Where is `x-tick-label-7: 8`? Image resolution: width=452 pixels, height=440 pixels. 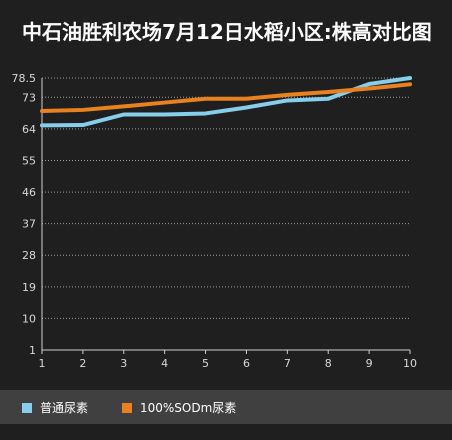
x-tick-label-7: 8 is located at coordinates (328, 363).